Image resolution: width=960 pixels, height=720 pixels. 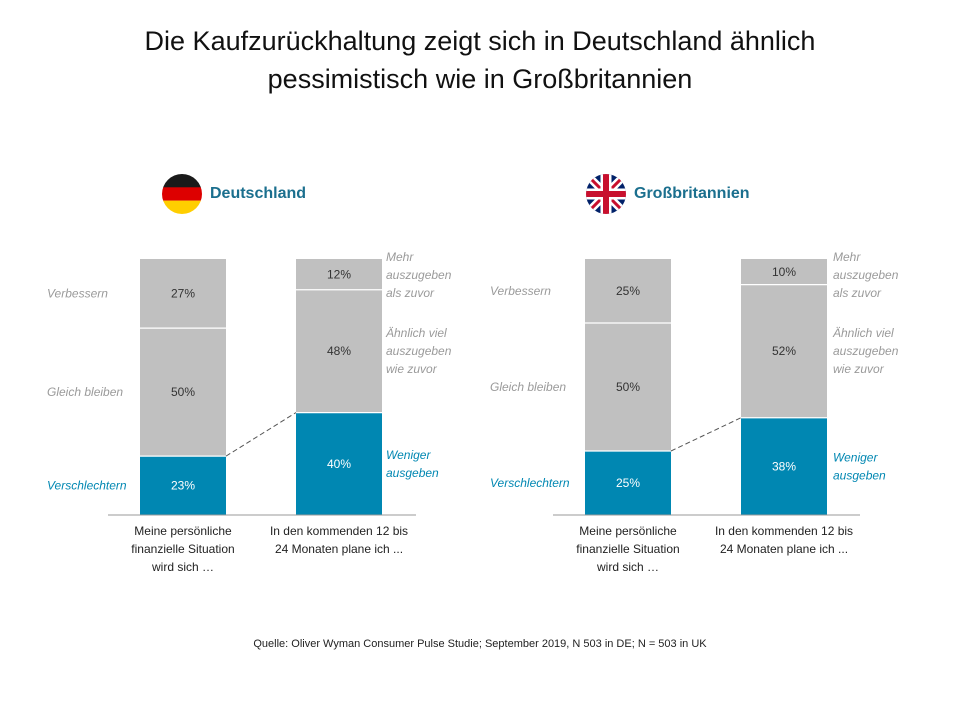 What do you see at coordinates (419, 275) in the screenshot?
I see `de-right-label-better-line2: auszugeben` at bounding box center [419, 275].